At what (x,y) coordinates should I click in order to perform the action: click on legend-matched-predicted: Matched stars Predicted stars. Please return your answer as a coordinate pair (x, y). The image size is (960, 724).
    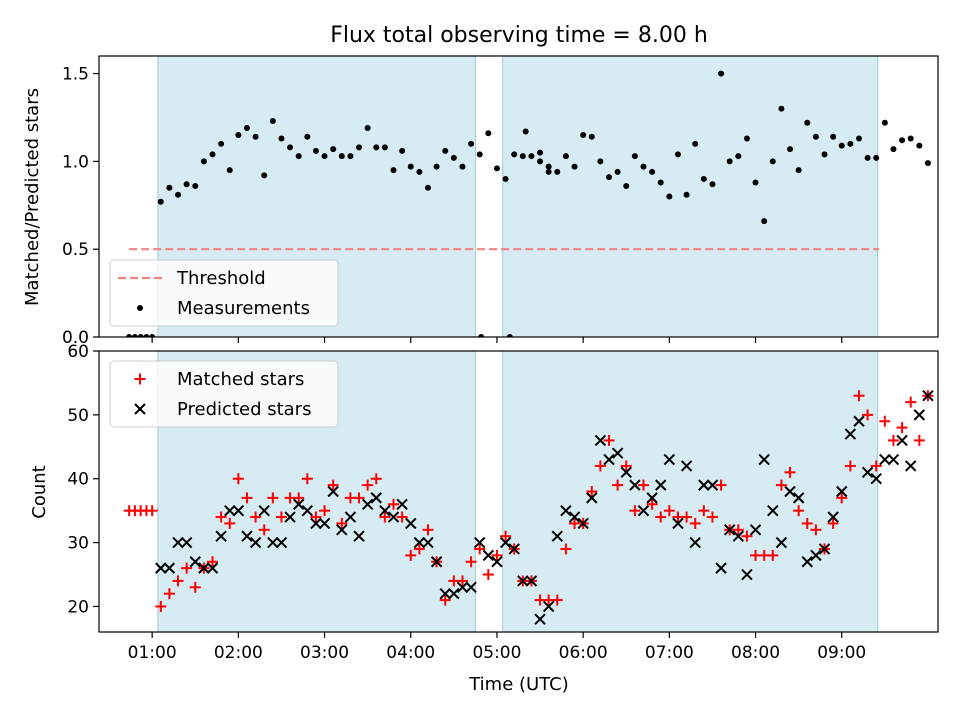
    Looking at the image, I should click on (224, 394).